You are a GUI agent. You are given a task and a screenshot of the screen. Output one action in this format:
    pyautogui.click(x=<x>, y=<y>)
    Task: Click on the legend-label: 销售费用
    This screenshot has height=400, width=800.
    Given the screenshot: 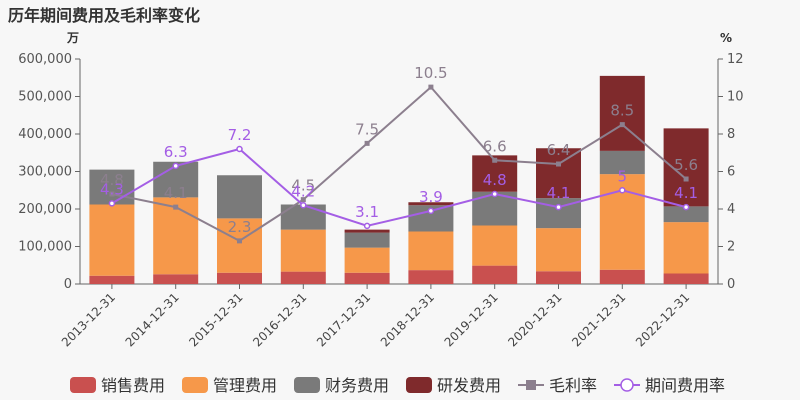 What is the action you would take?
    pyautogui.click(x=133, y=385)
    